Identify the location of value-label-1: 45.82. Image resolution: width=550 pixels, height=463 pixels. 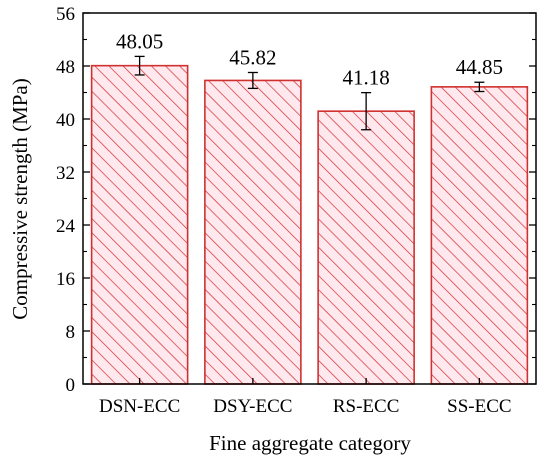
(252, 57).